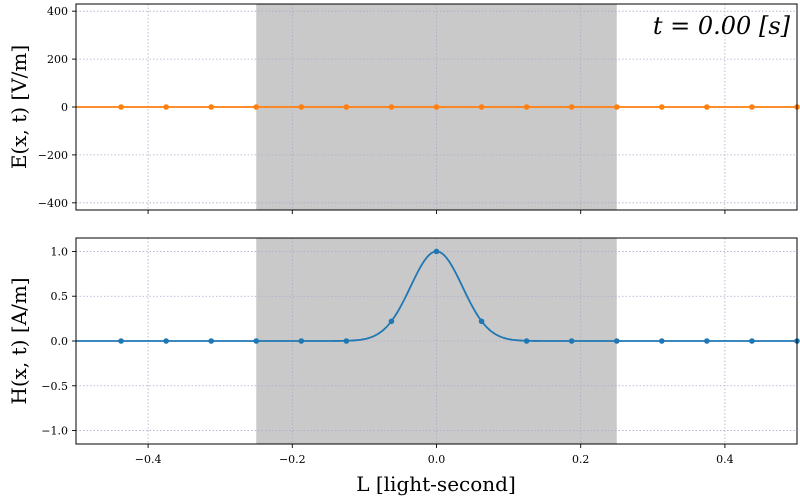 This screenshot has width=800, height=500. I want to click on e-y-tick-label: 400, so click(57, 11).